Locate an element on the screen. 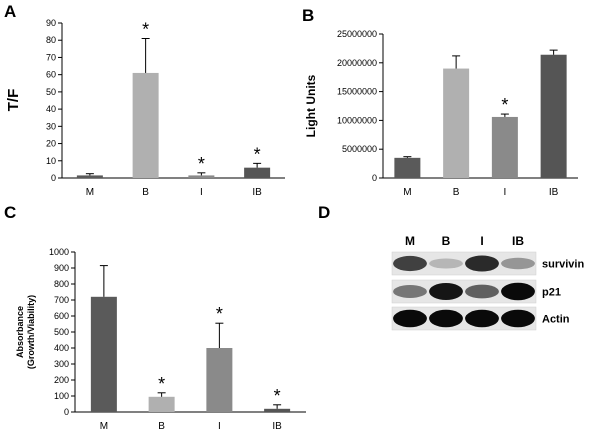 The image size is (596, 434). y-tick-label: 60 is located at coordinates (51, 75).